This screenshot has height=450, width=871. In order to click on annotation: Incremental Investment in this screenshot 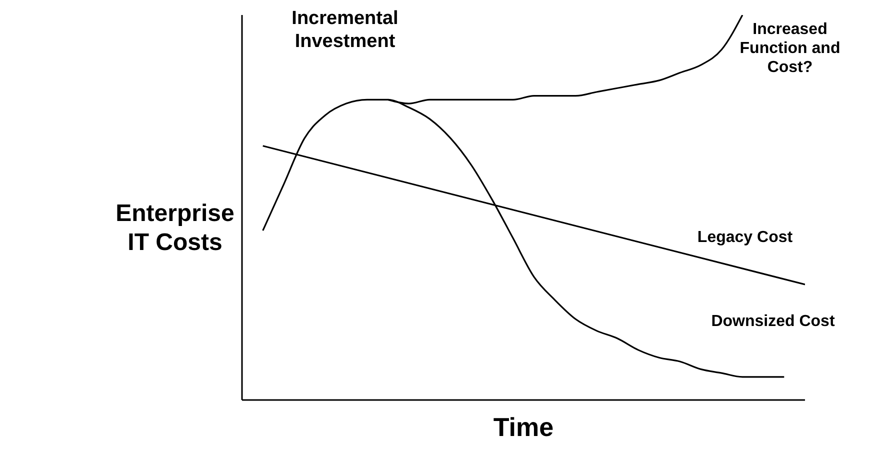, I will do `click(345, 31)`.